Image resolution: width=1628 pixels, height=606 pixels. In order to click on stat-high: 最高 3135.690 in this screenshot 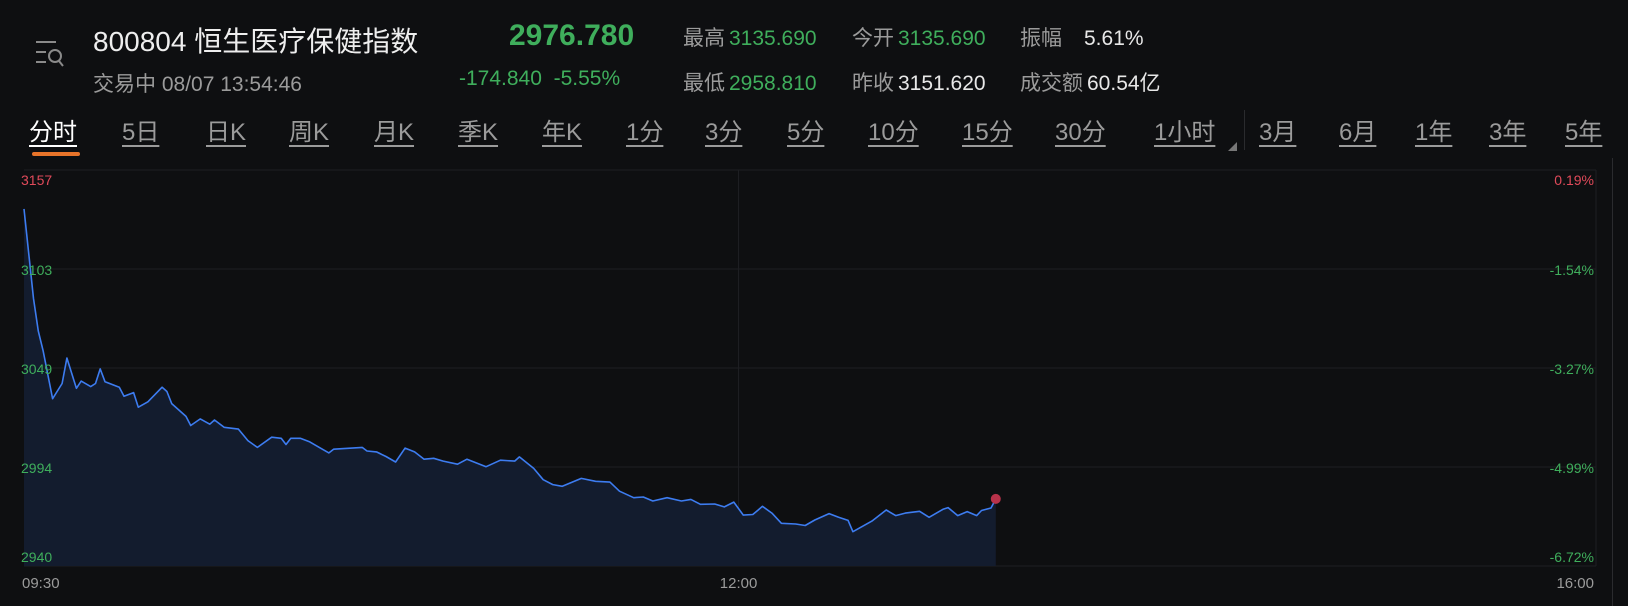, I will do `click(750, 38)`.